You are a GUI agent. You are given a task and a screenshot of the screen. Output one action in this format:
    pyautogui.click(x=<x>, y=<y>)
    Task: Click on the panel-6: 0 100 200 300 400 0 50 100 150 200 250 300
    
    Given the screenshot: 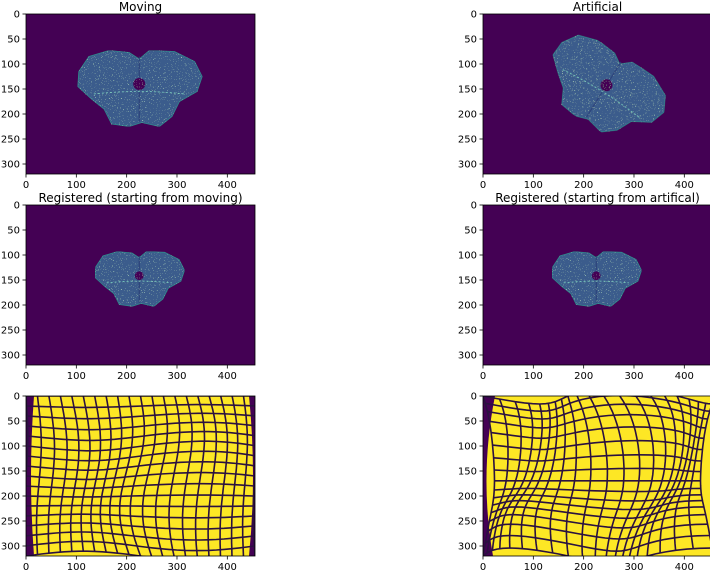 What is the action you would take?
    pyautogui.click(x=584, y=482)
    